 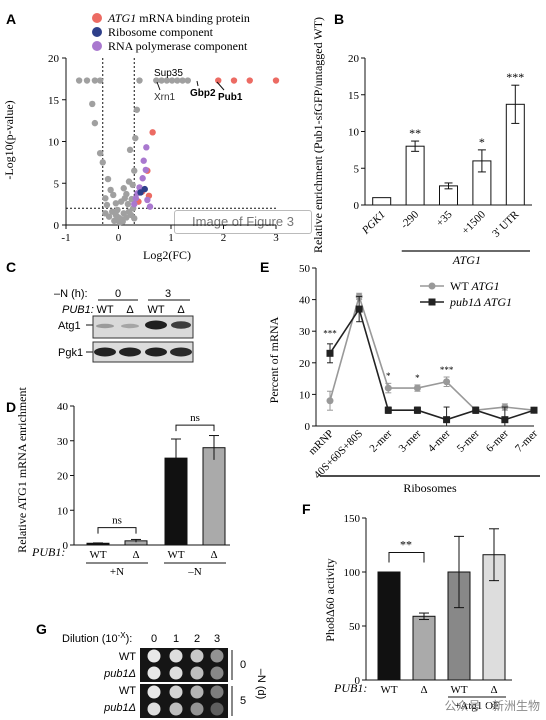 What do you see at coordinates (305, 395) in the screenshot?
I see `panel-e-y-tick-label: 10` at bounding box center [305, 395].